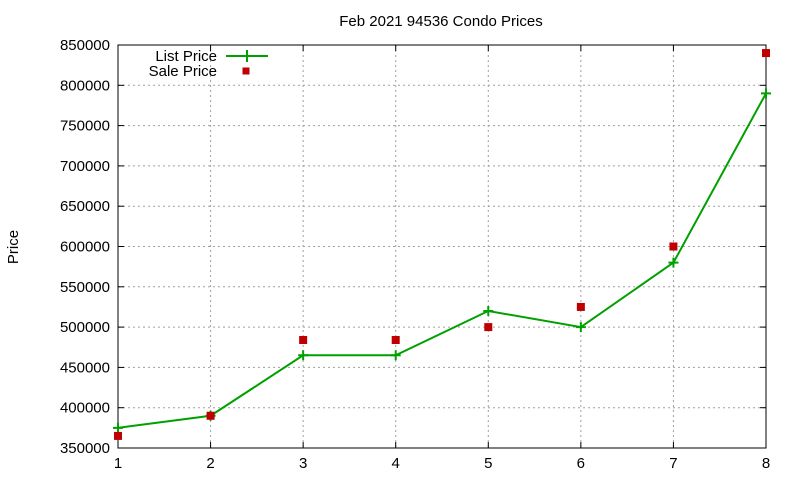  I want to click on y-tick-label: 350000, so click(85, 448).